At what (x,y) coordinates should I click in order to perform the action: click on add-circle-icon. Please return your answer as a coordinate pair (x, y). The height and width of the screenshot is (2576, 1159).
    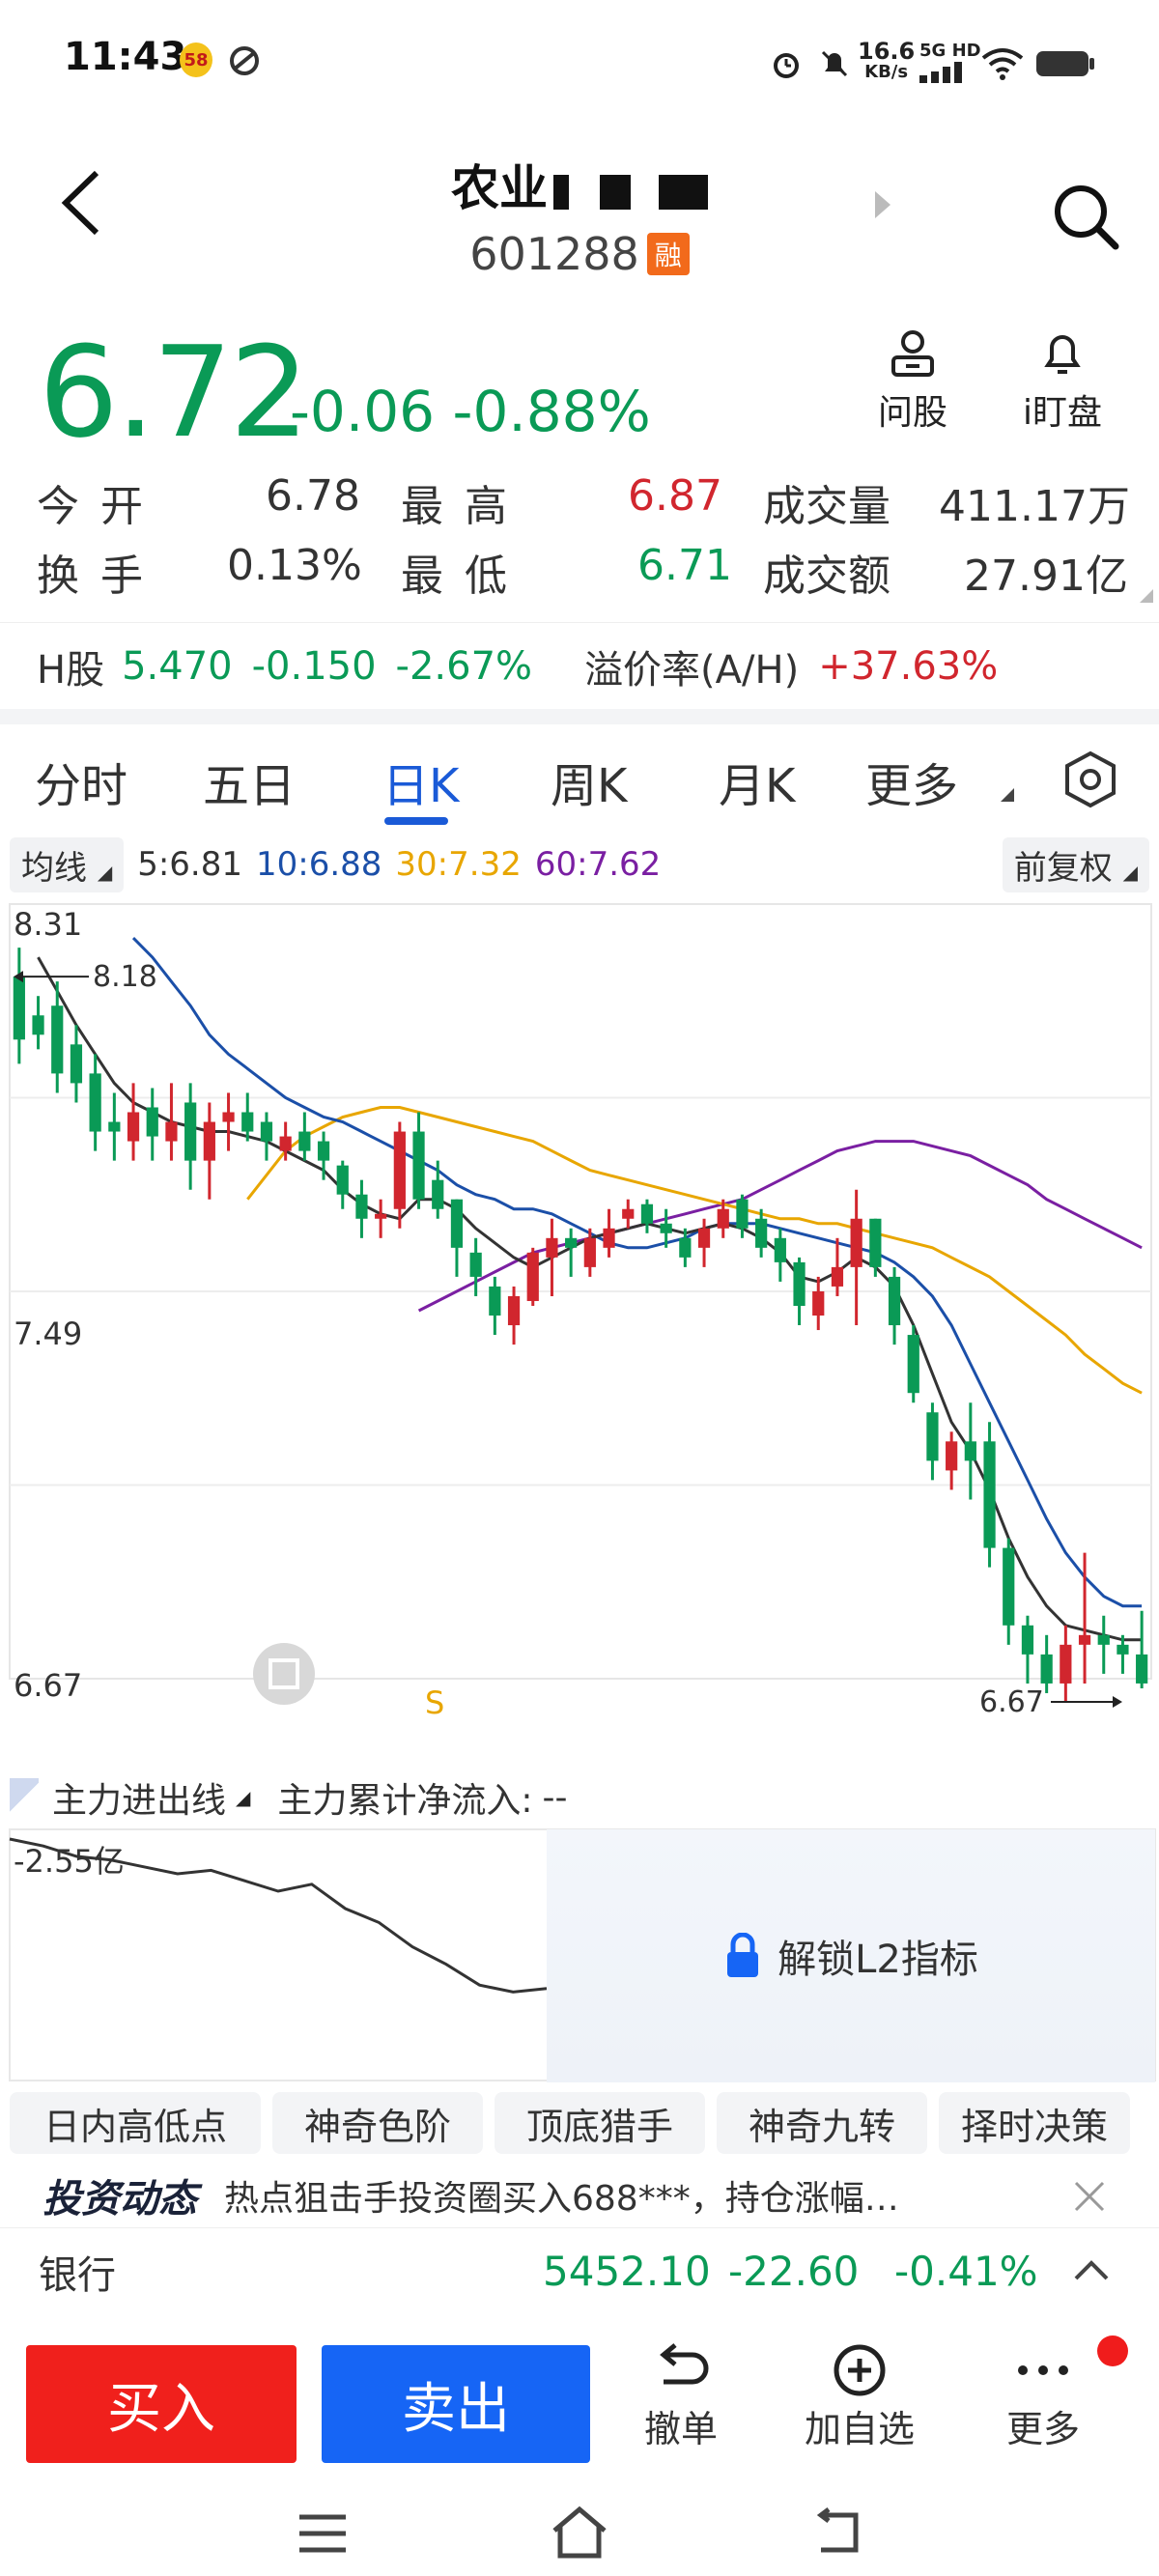
    Looking at the image, I should click on (860, 2370).